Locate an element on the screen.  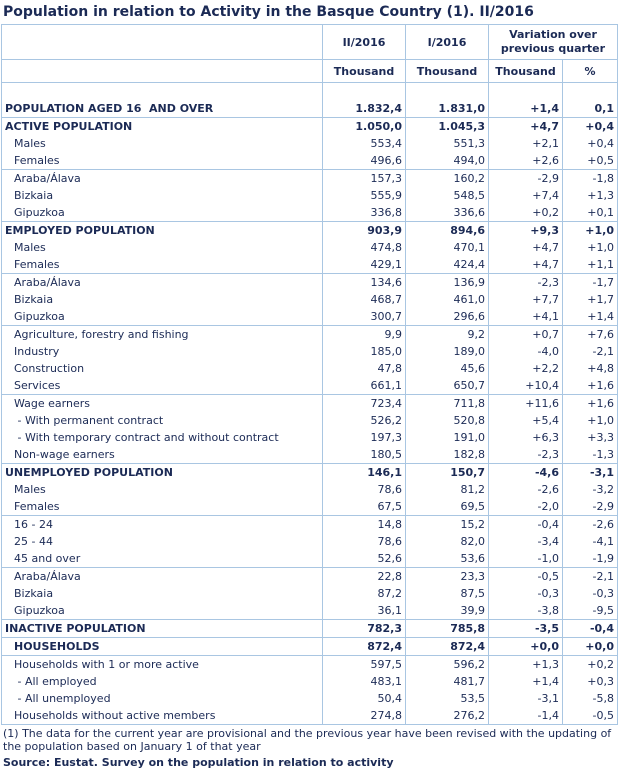
cell-value: 1.832,4 is located at coordinates (364, 109).